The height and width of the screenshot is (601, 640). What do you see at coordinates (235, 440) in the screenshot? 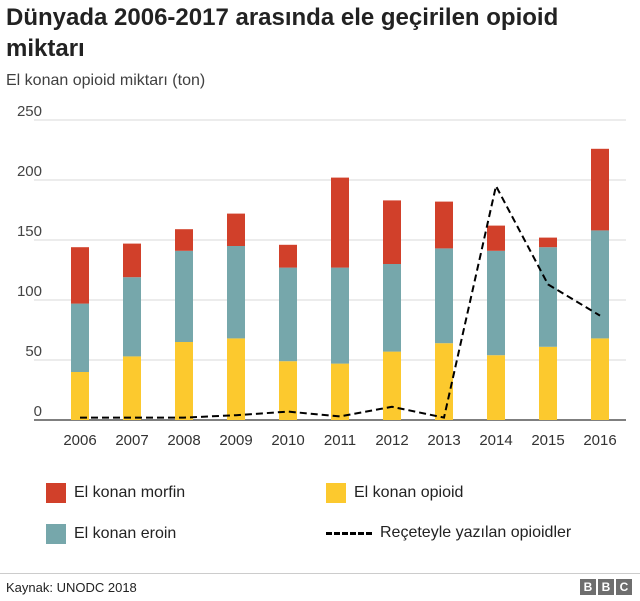
I see `x-tick-label: 2009` at bounding box center [235, 440].